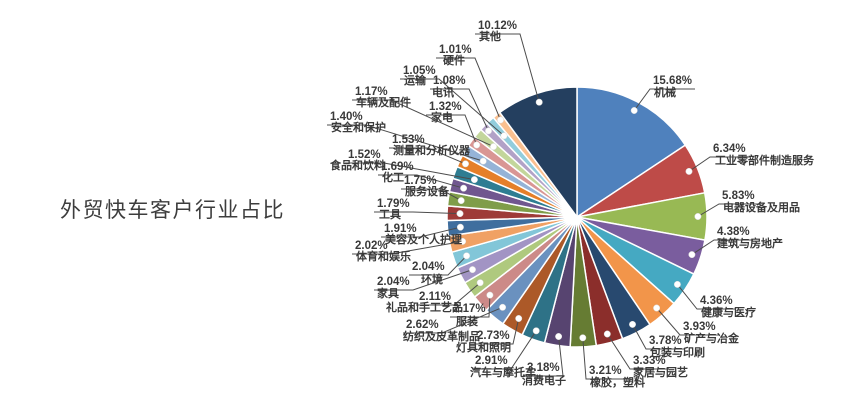 The width and height of the screenshot is (852, 411). Describe the element at coordinates (631, 152) in the screenshot. I see `pie-slice` at that location.